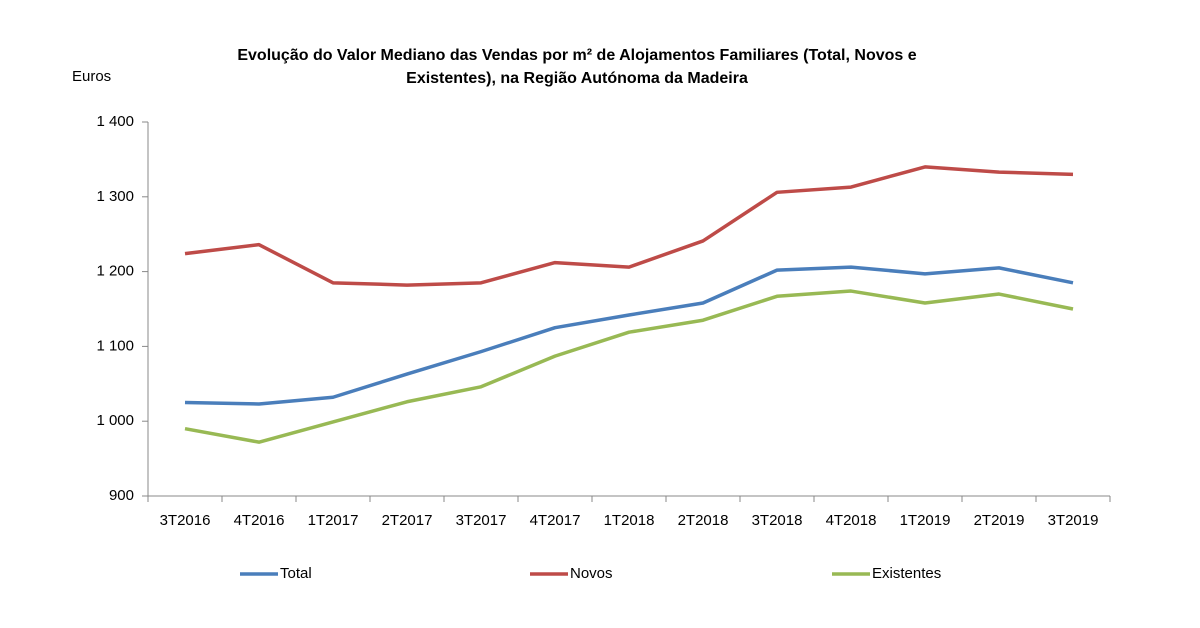  What do you see at coordinates (121, 495) in the screenshot?
I see `y-tick-label: 900` at bounding box center [121, 495].